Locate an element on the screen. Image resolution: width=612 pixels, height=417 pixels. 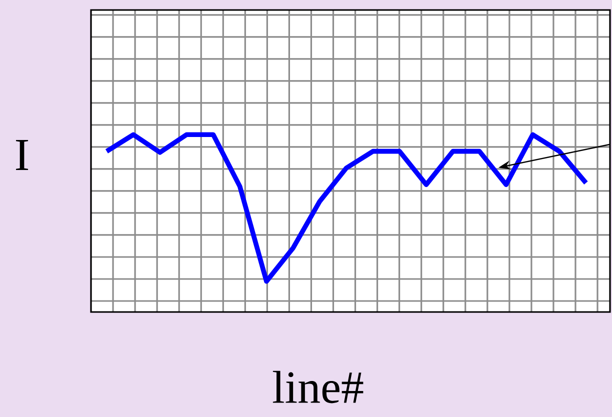
x-axis-title: line# is located at coordinates (318, 387).